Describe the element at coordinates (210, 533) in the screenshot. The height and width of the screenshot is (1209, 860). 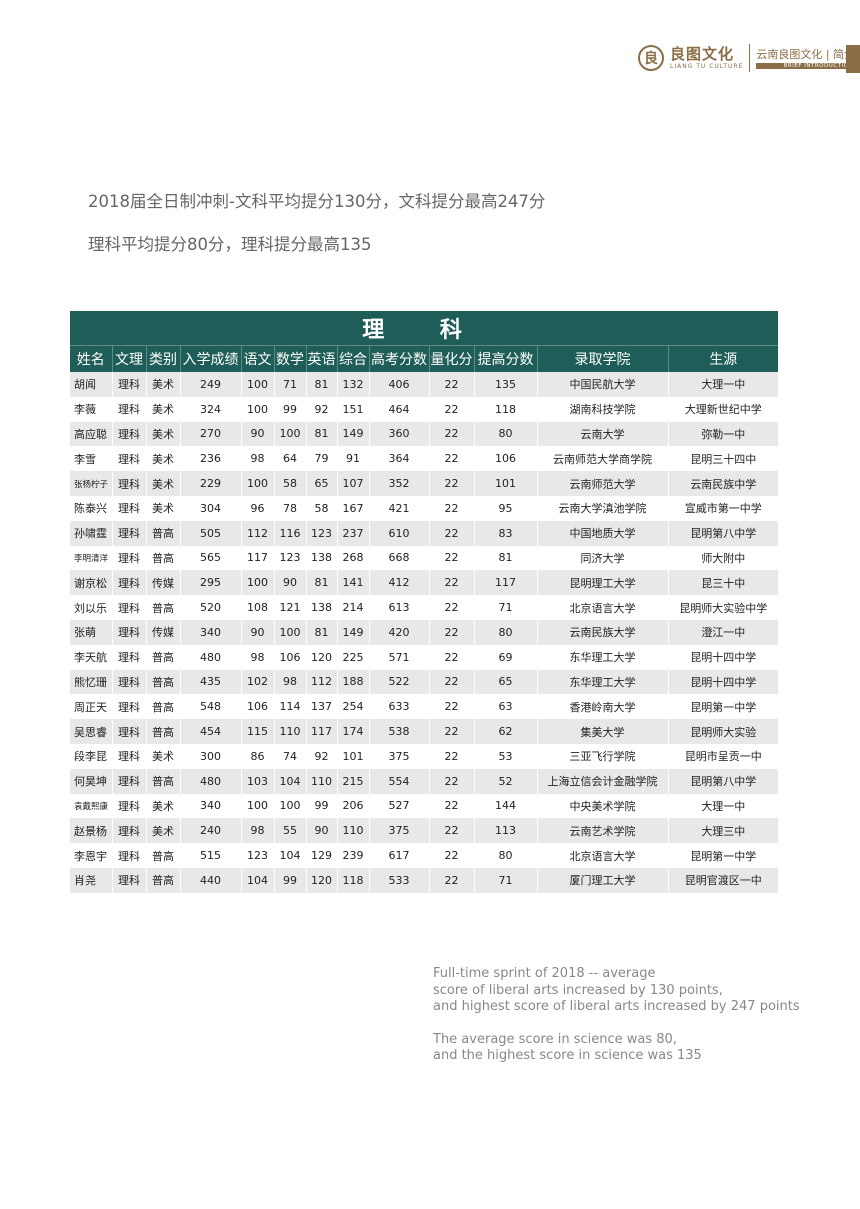
I see `table-cell: 505` at that location.